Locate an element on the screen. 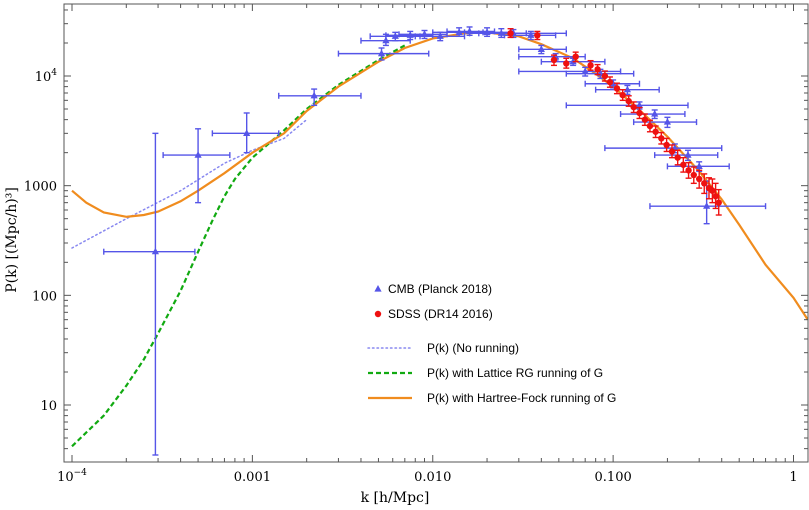 The width and height of the screenshot is (809, 510). legend-cmb-marker is located at coordinates (378, 288).